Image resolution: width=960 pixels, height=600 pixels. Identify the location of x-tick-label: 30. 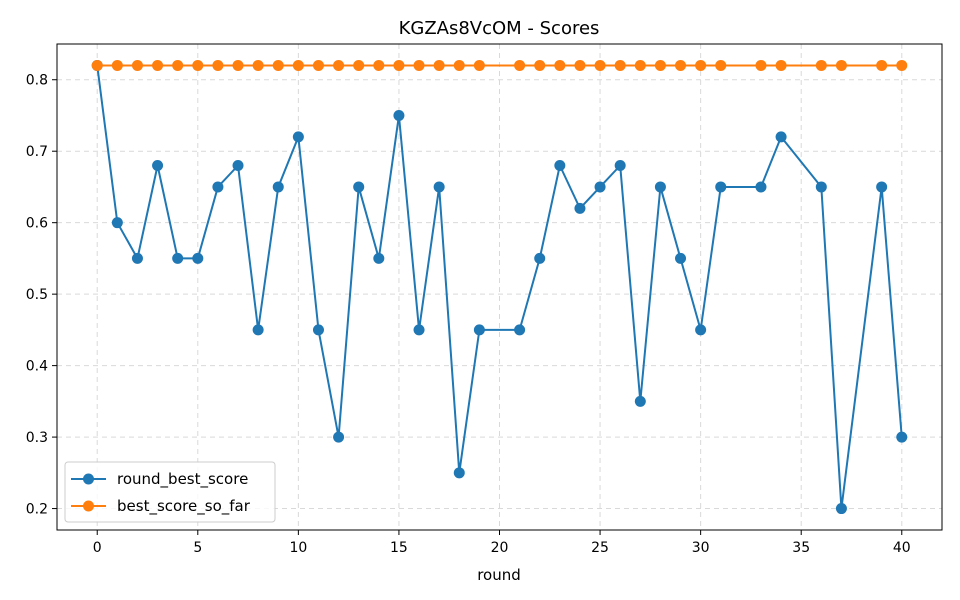
(701, 548).